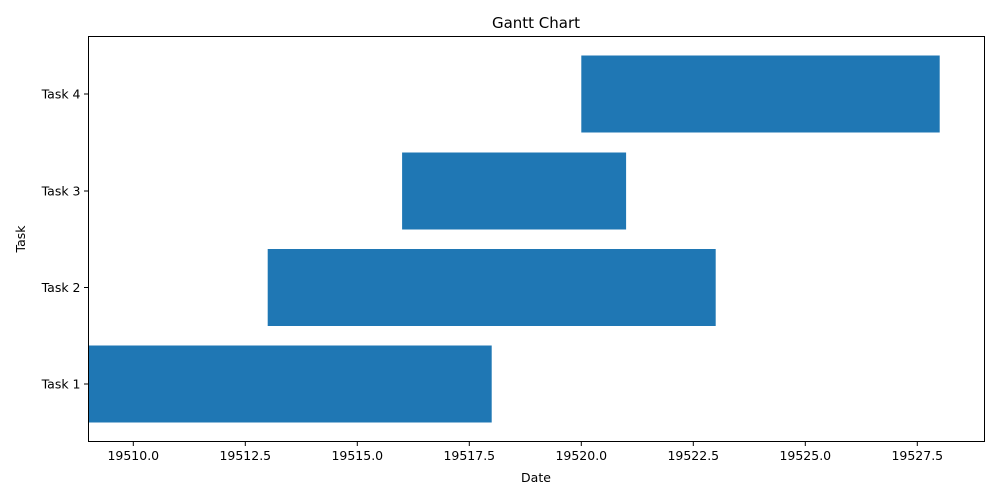 This screenshot has height=500, width=1000. I want to click on y-axis-label: Task, so click(20, 239).